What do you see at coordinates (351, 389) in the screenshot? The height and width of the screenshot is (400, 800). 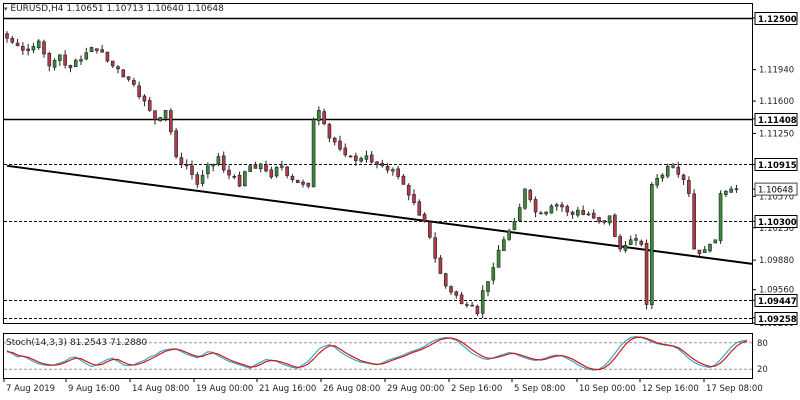 I see `time-tick-label: 26 Aug 08:00` at bounding box center [351, 389].